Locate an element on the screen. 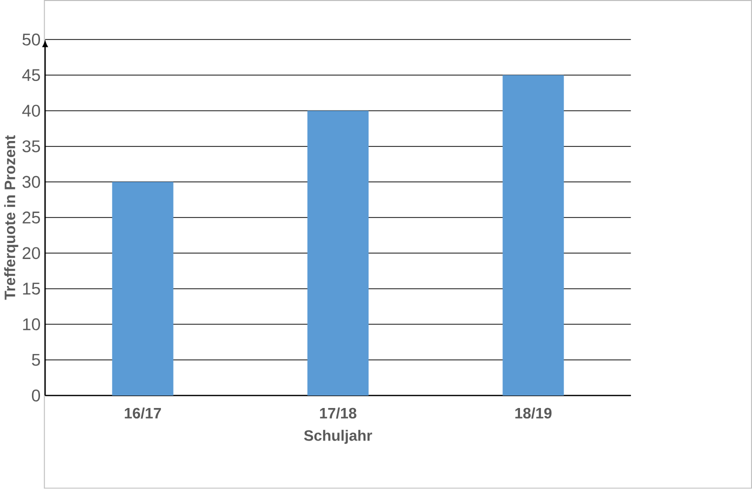  y-tick-label: 25 is located at coordinates (31, 218).